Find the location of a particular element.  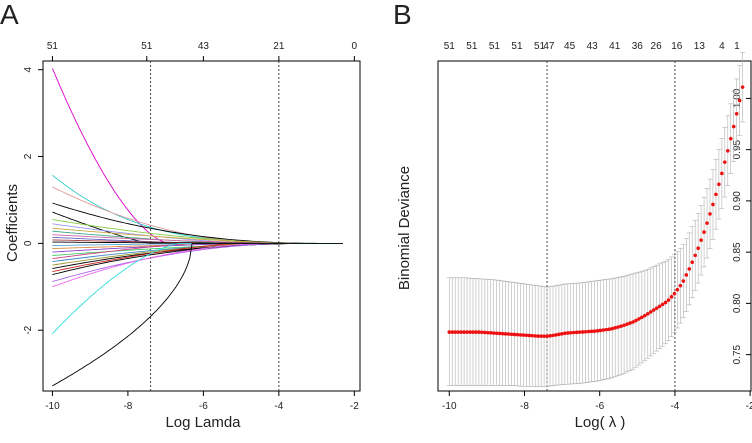

chart-b-toplabel-7: 43 is located at coordinates (593, 46).